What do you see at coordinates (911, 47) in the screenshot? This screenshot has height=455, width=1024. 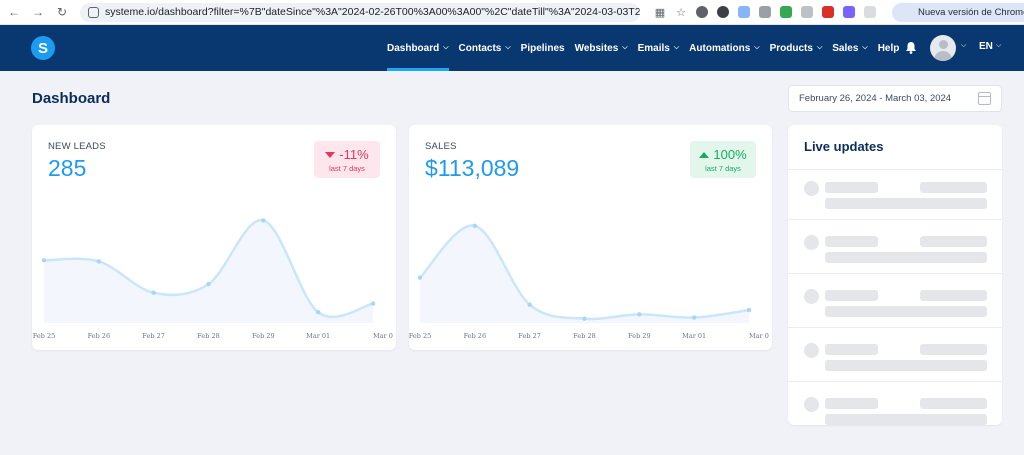 I see `bell-icon` at bounding box center [911, 47].